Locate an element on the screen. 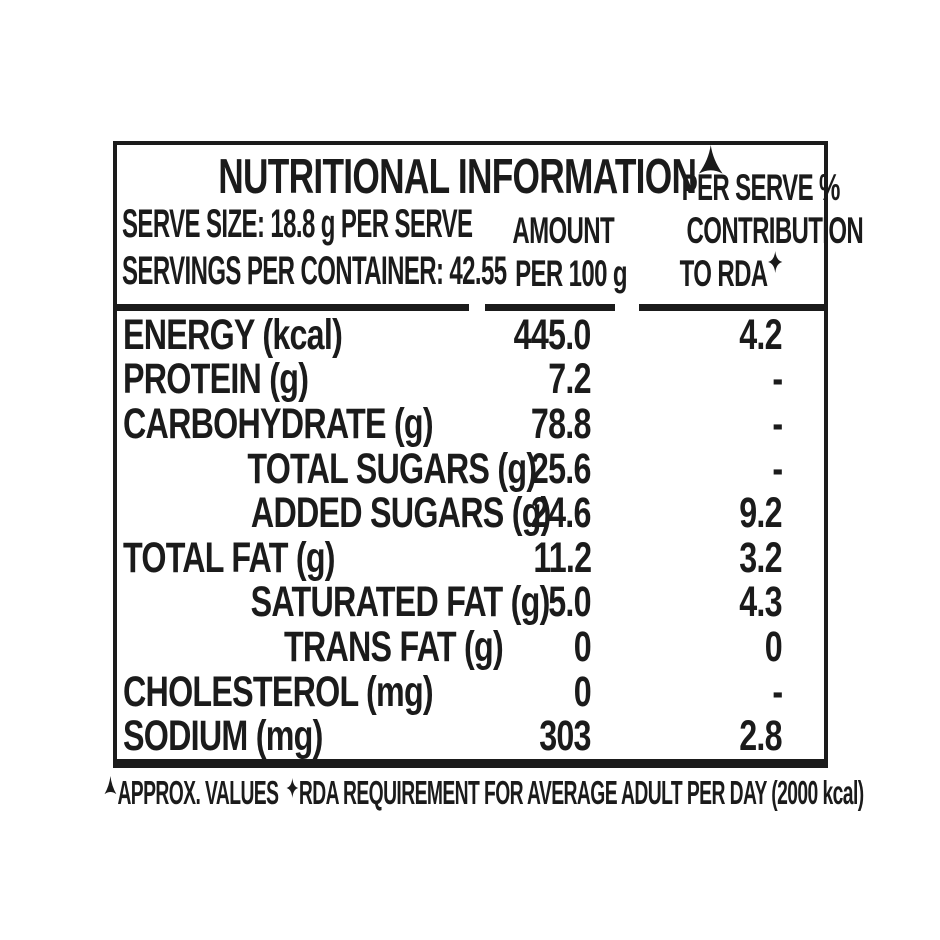  row-total-sugars: TOTAL SUGARS (g) 25.6 - is located at coordinates (470, 469).